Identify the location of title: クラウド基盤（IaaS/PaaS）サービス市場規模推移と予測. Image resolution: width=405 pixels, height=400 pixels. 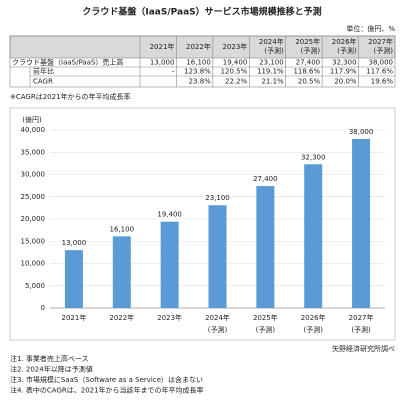
(201, 12).